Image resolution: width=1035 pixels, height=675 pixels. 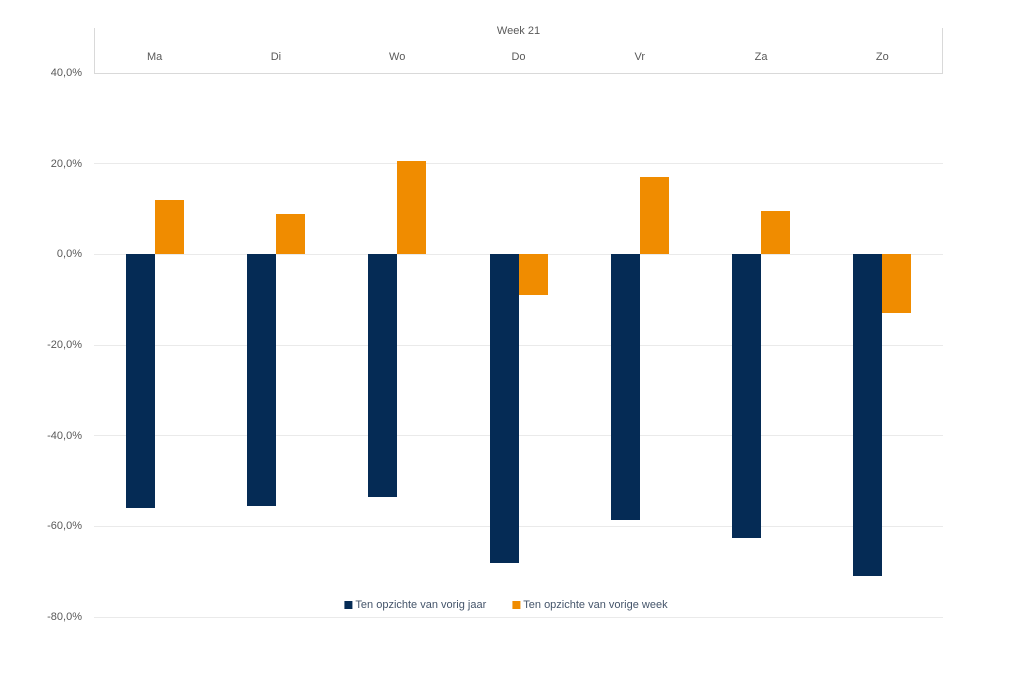 What do you see at coordinates (518, 617) in the screenshot?
I see `gridline--80` at bounding box center [518, 617].